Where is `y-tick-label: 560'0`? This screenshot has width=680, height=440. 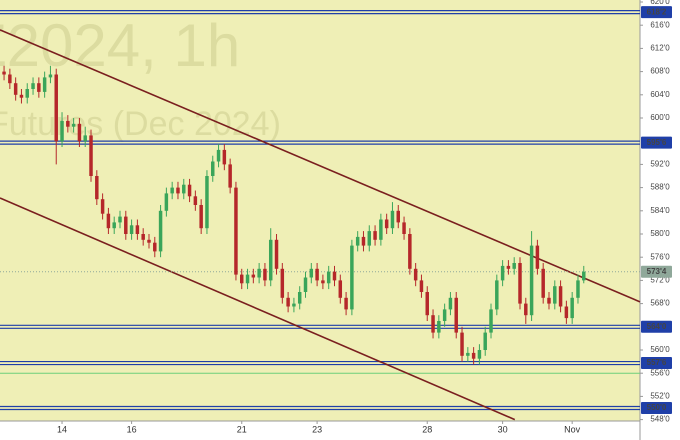
y-tick-label: 560'0 is located at coordinates (660, 349).